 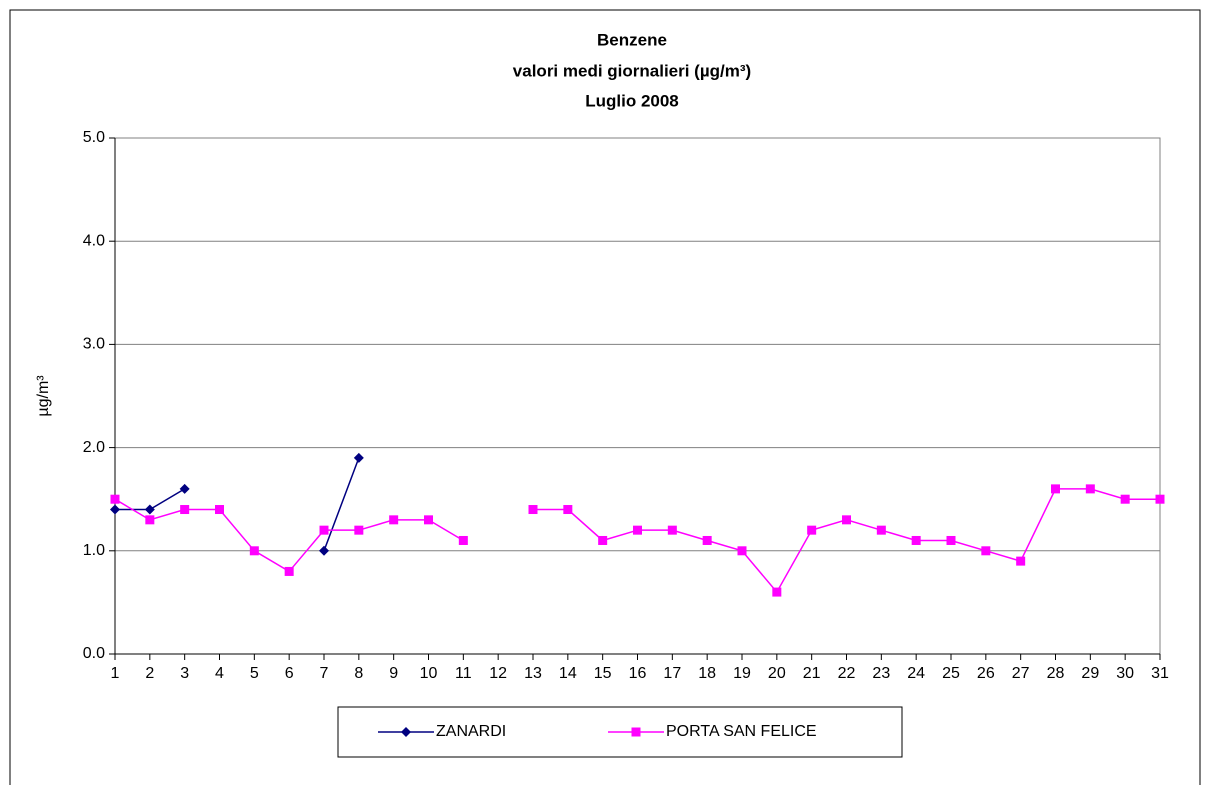 I want to click on x-tick-label: 29, so click(x=1090, y=673).